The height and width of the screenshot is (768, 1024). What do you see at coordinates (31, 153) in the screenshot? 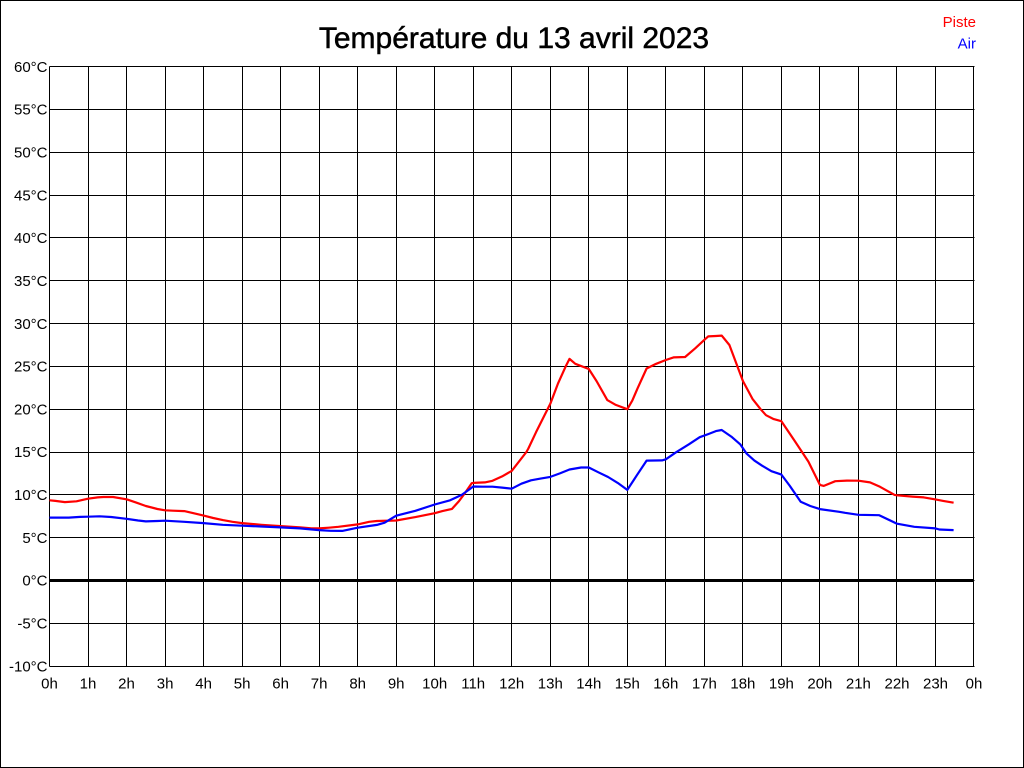
I see `svg-text: 50°C` at bounding box center [31, 153].